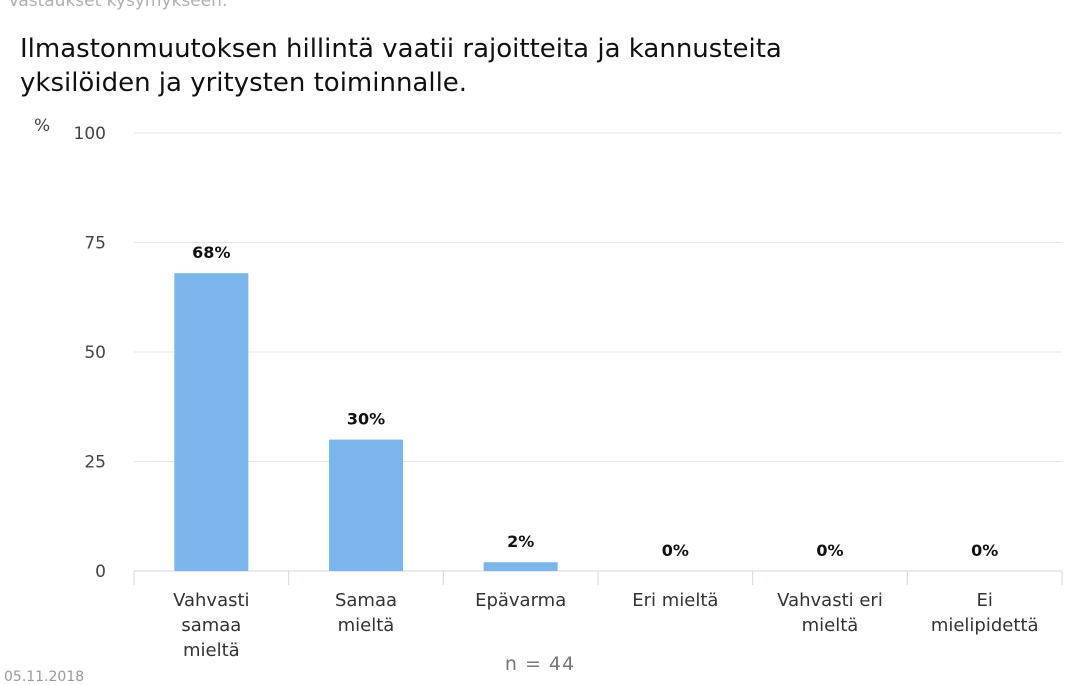 This screenshot has width=1080, height=685. Describe the element at coordinates (118, 5) in the screenshot. I see `chart-subtitle: Vastaukset kysymykseen:` at that location.